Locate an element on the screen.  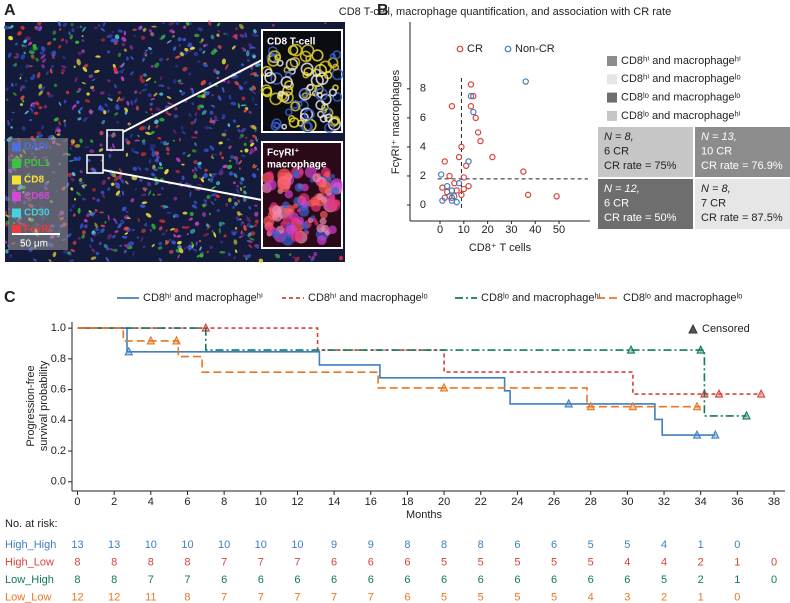
censor-marker is located at coordinates (746, 415).